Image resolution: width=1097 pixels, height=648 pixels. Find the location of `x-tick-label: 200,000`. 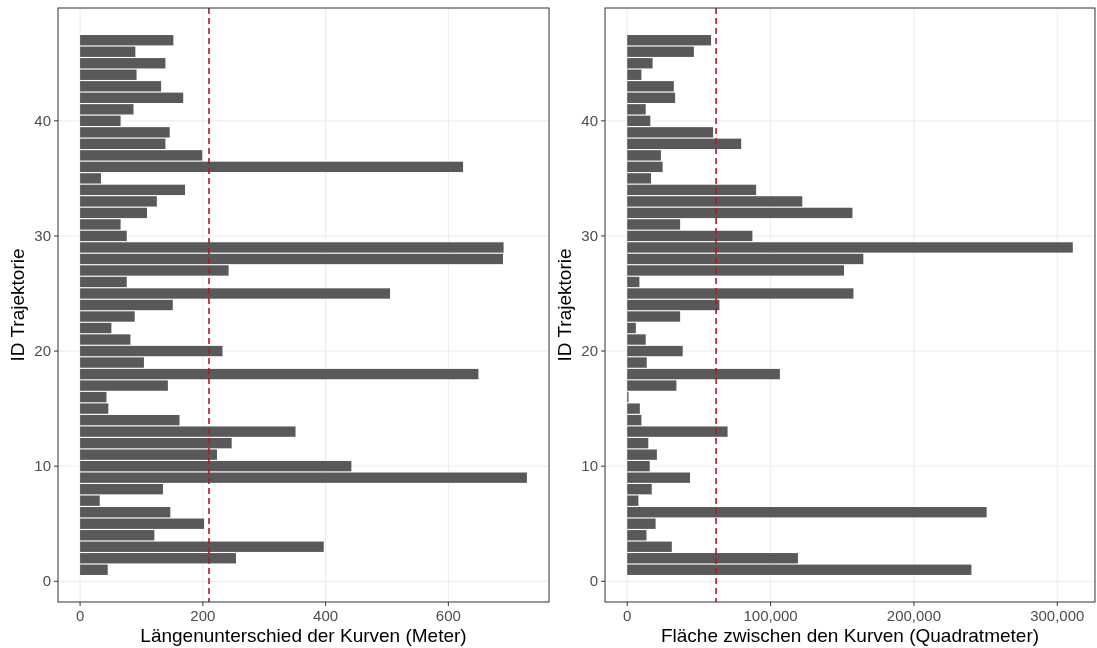

x-tick-label: 200,000 is located at coordinates (914, 615).